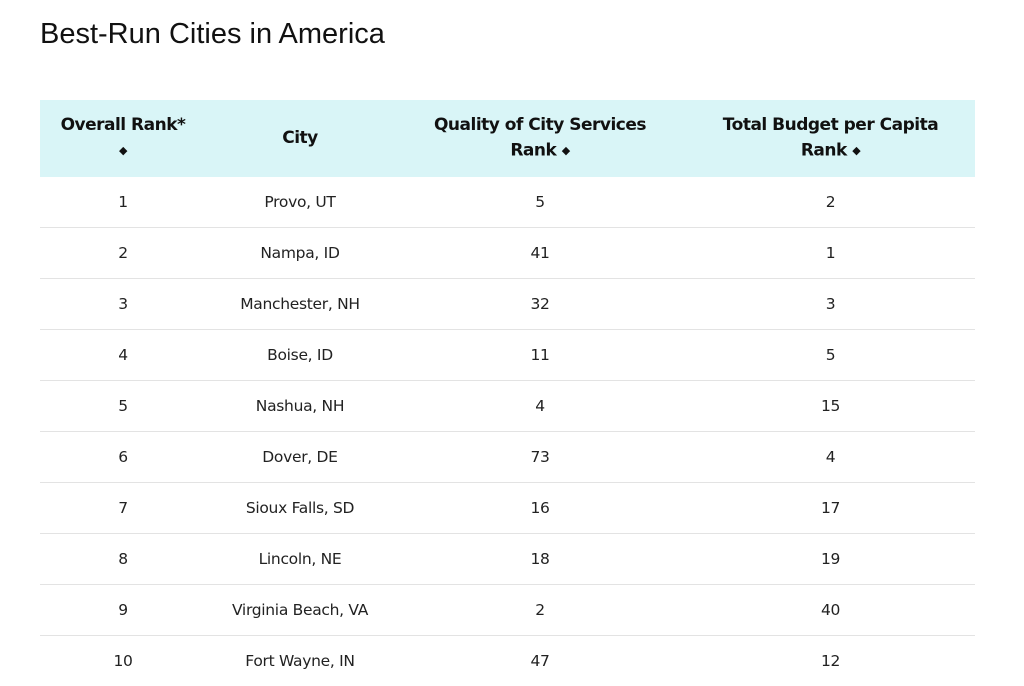 Image resolution: width=1024 pixels, height=686 pixels. I want to click on city-cell: Dover, DE, so click(300, 457).